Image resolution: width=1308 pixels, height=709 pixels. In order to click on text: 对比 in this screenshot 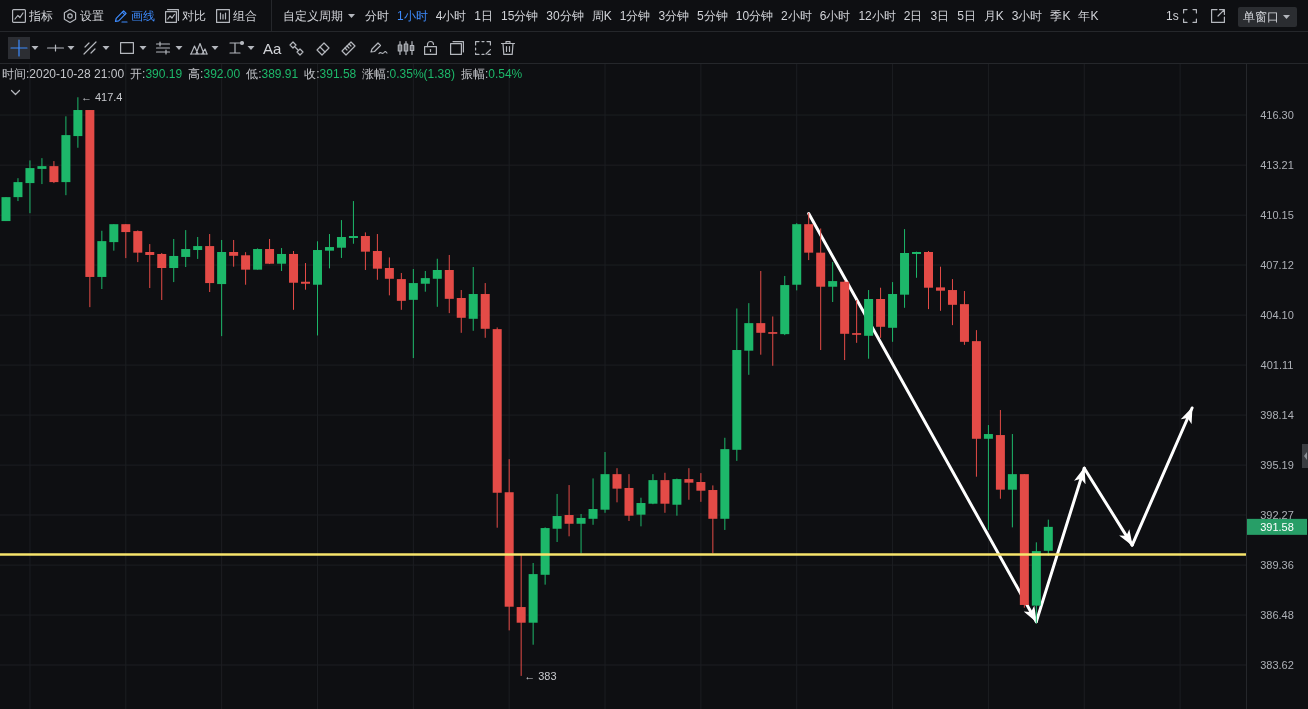, I will do `click(194, 16)`.